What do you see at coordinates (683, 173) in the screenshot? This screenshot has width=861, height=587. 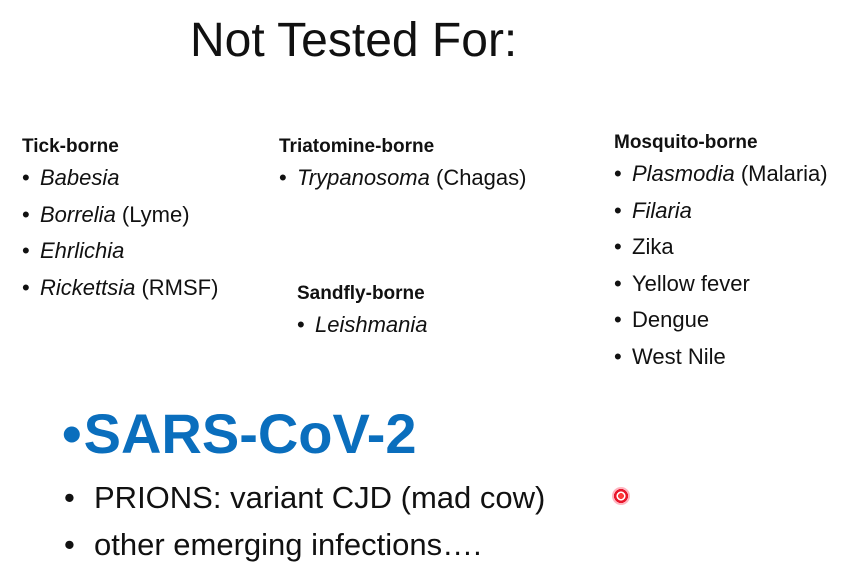 I see `organism-name: Plasmodia` at bounding box center [683, 173].